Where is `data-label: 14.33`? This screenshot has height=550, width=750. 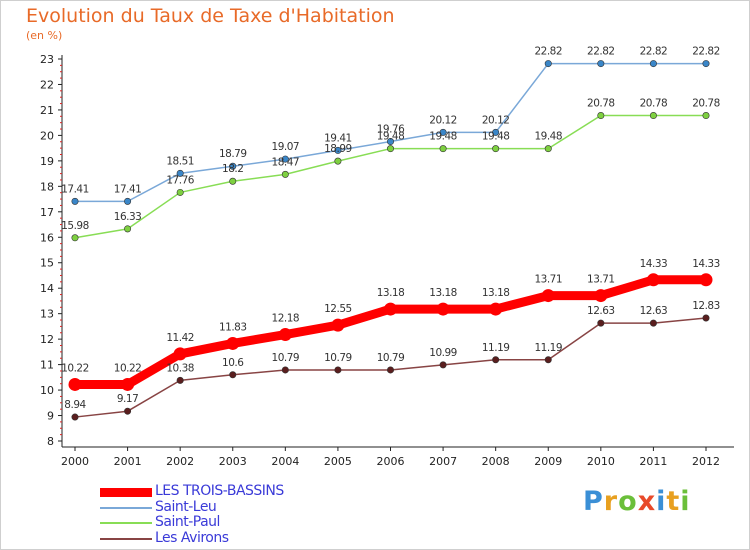
data-label: 14.33 is located at coordinates (706, 264).